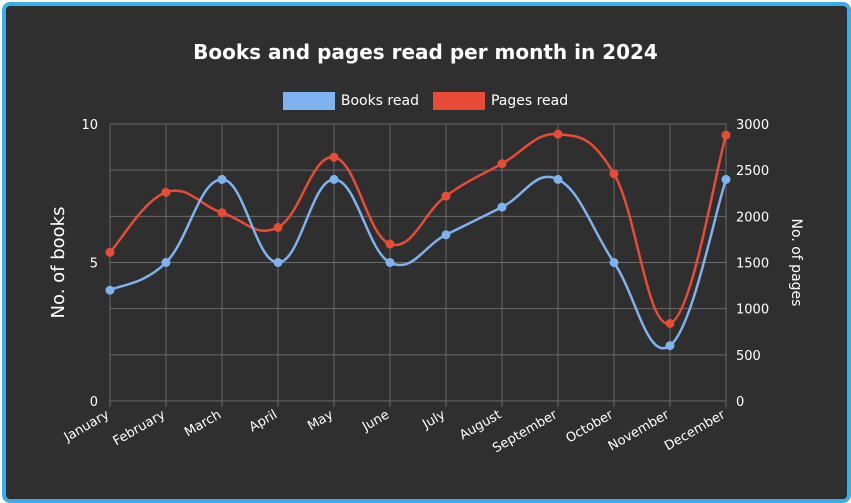 Image resolution: width=851 pixels, height=503 pixels. I want to click on legend: Books read Pages read, so click(425, 101).